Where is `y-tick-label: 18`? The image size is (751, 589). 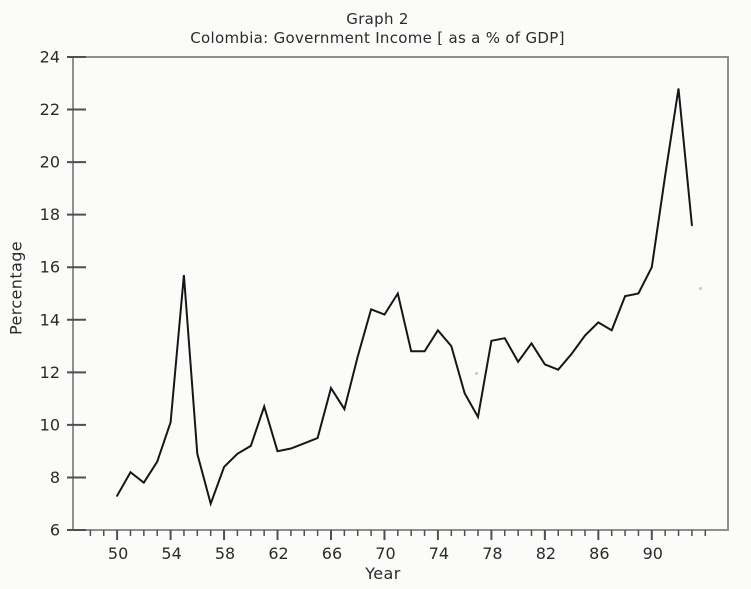 y-tick-label: 18 is located at coordinates (50, 214).